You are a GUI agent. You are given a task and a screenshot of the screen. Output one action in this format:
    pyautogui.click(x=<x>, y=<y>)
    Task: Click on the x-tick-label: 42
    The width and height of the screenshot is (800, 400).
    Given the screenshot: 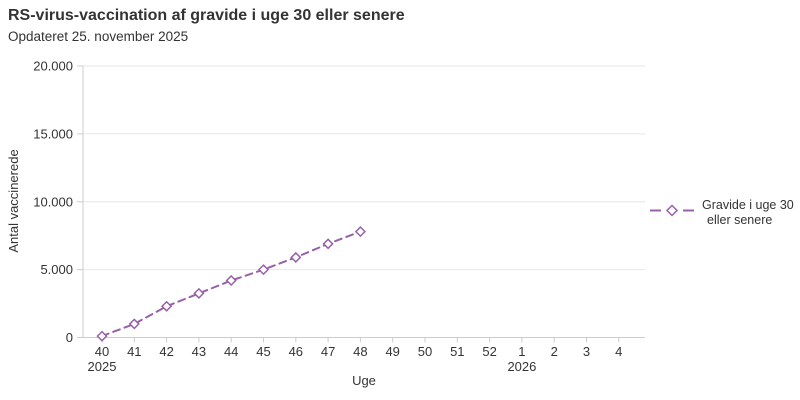 What is the action you would take?
    pyautogui.click(x=166, y=351)
    